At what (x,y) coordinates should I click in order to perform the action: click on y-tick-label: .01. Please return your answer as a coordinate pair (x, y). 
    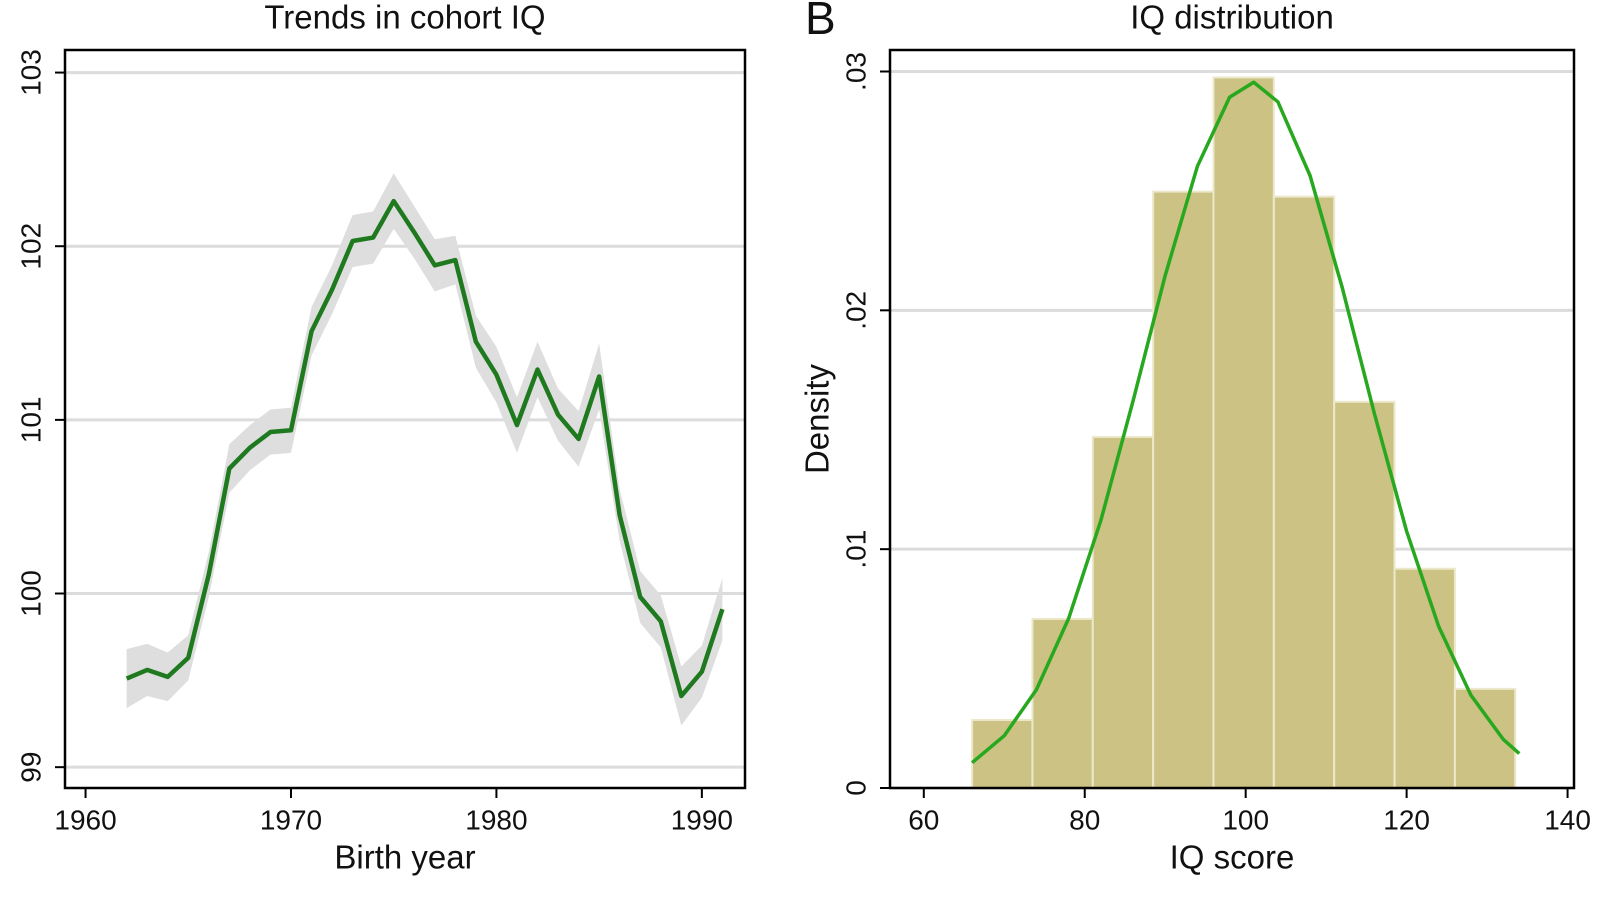
    Looking at the image, I should click on (855, 549).